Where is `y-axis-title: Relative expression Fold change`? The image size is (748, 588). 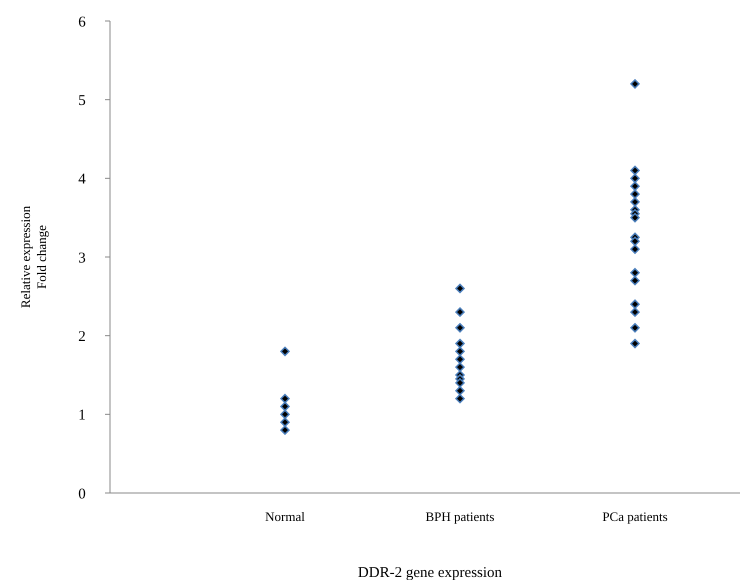
y-axis-title: Relative expression Fold change is located at coordinates (33, 256).